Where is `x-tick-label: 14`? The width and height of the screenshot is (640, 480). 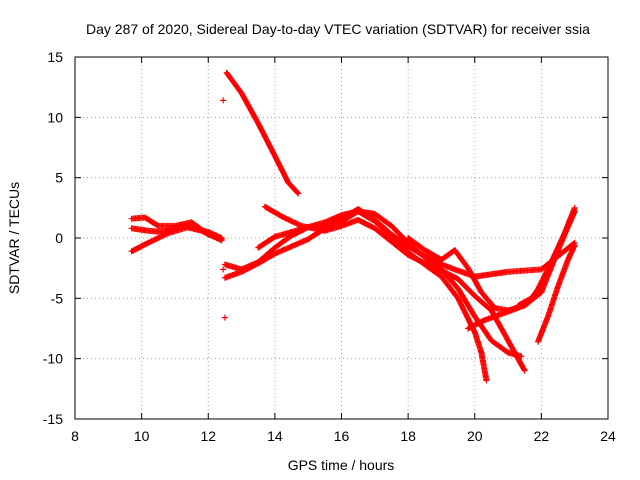 x-tick-label: 14 is located at coordinates (275, 436).